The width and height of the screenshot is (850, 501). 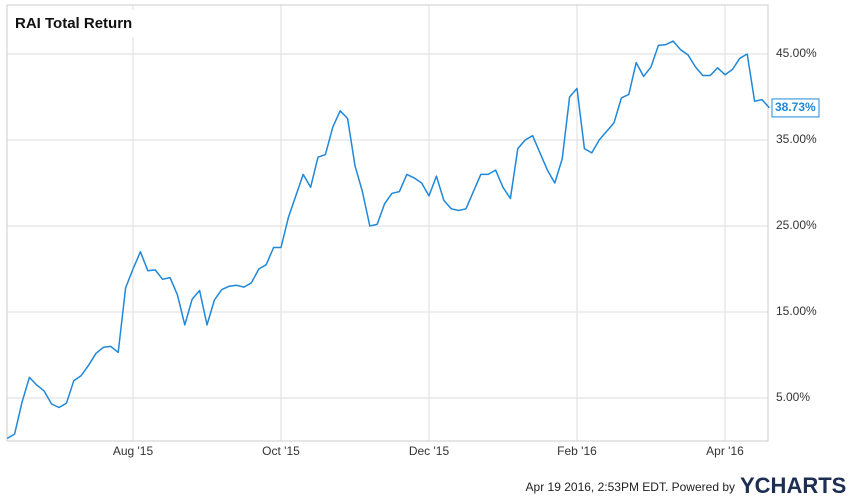 What do you see at coordinates (796, 225) in the screenshot?
I see `y-tick-label: 25.00%` at bounding box center [796, 225].